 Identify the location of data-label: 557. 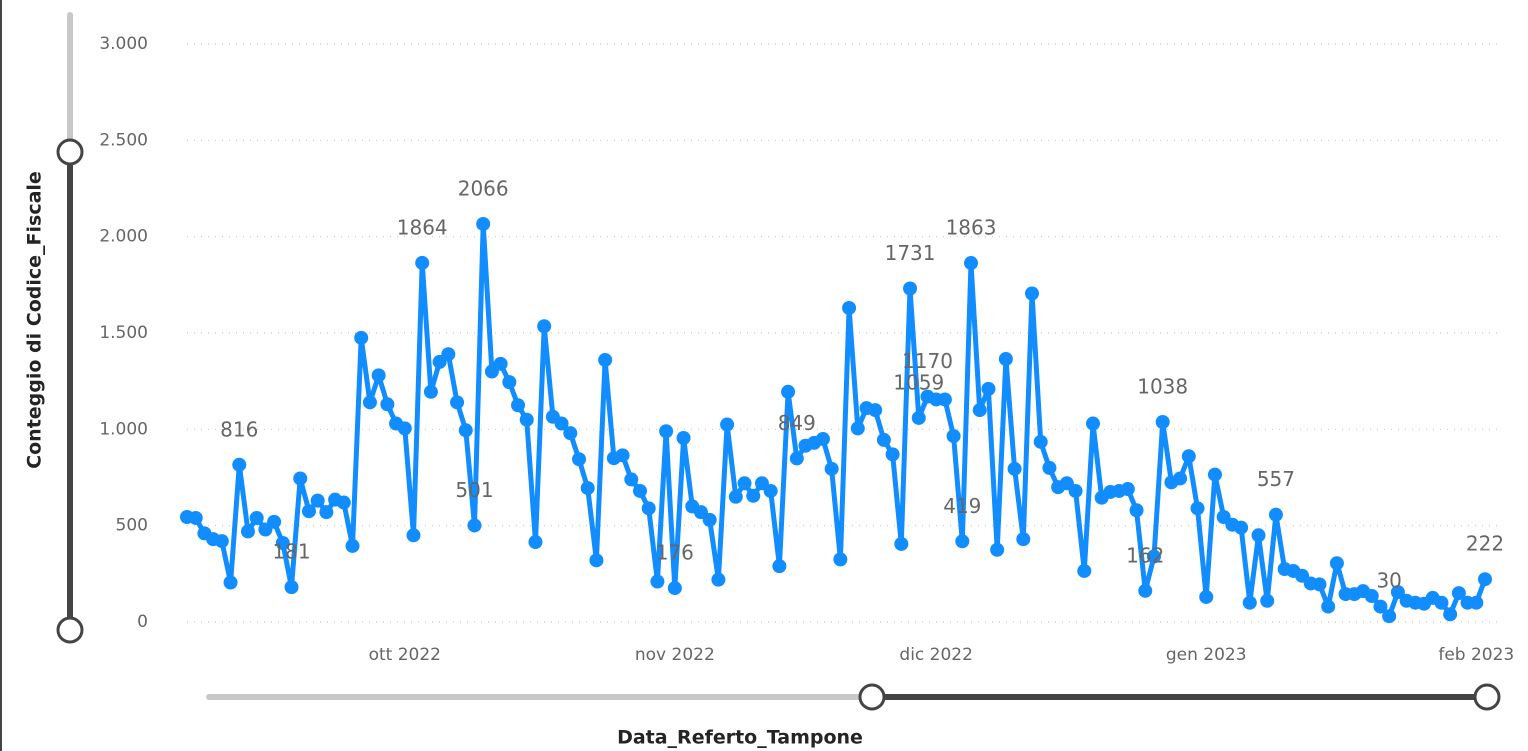
(1276, 479).